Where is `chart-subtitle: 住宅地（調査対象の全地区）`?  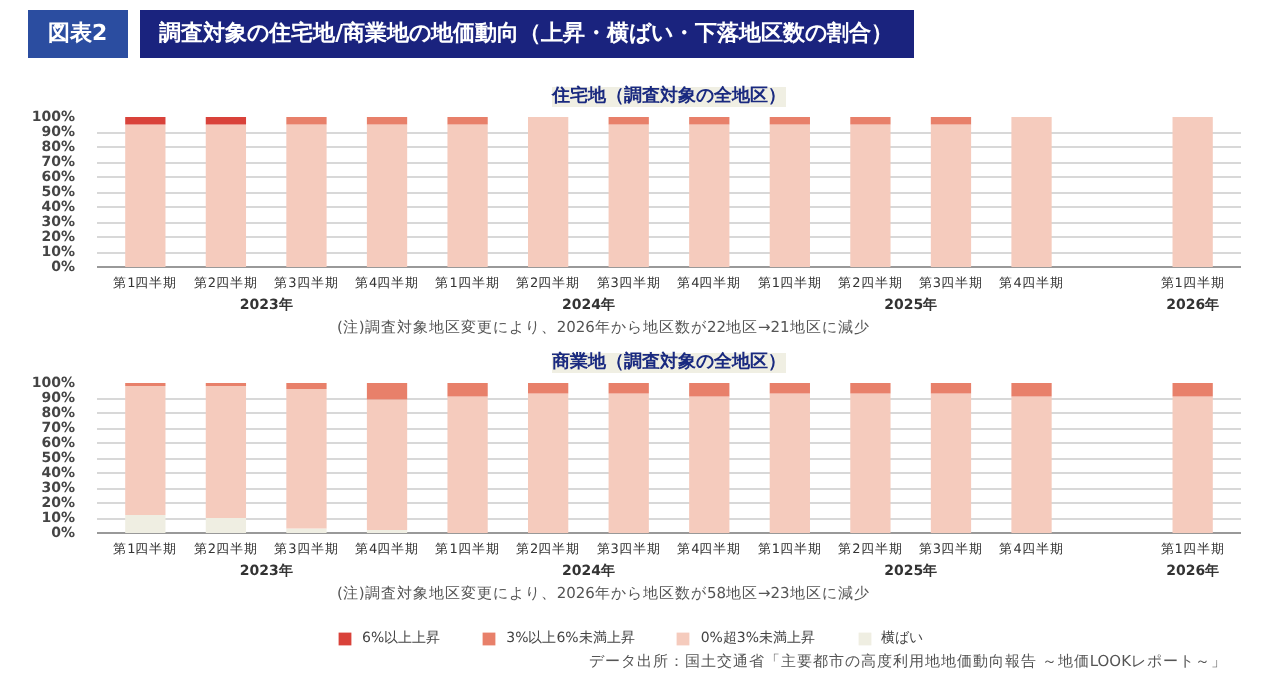 chart-subtitle: 住宅地（調査対象の全地区） is located at coordinates (668, 96).